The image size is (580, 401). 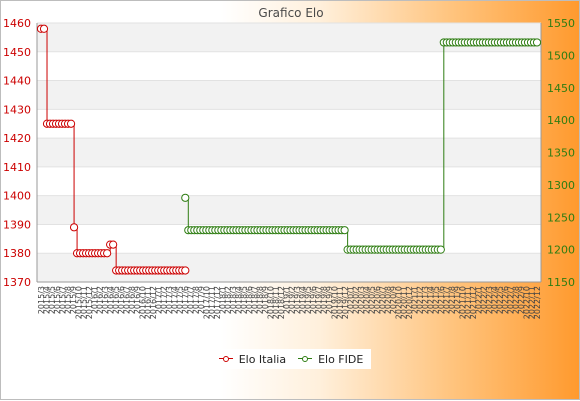 I want to click on x-tick-label: 2019/12, so click(x=345, y=302).